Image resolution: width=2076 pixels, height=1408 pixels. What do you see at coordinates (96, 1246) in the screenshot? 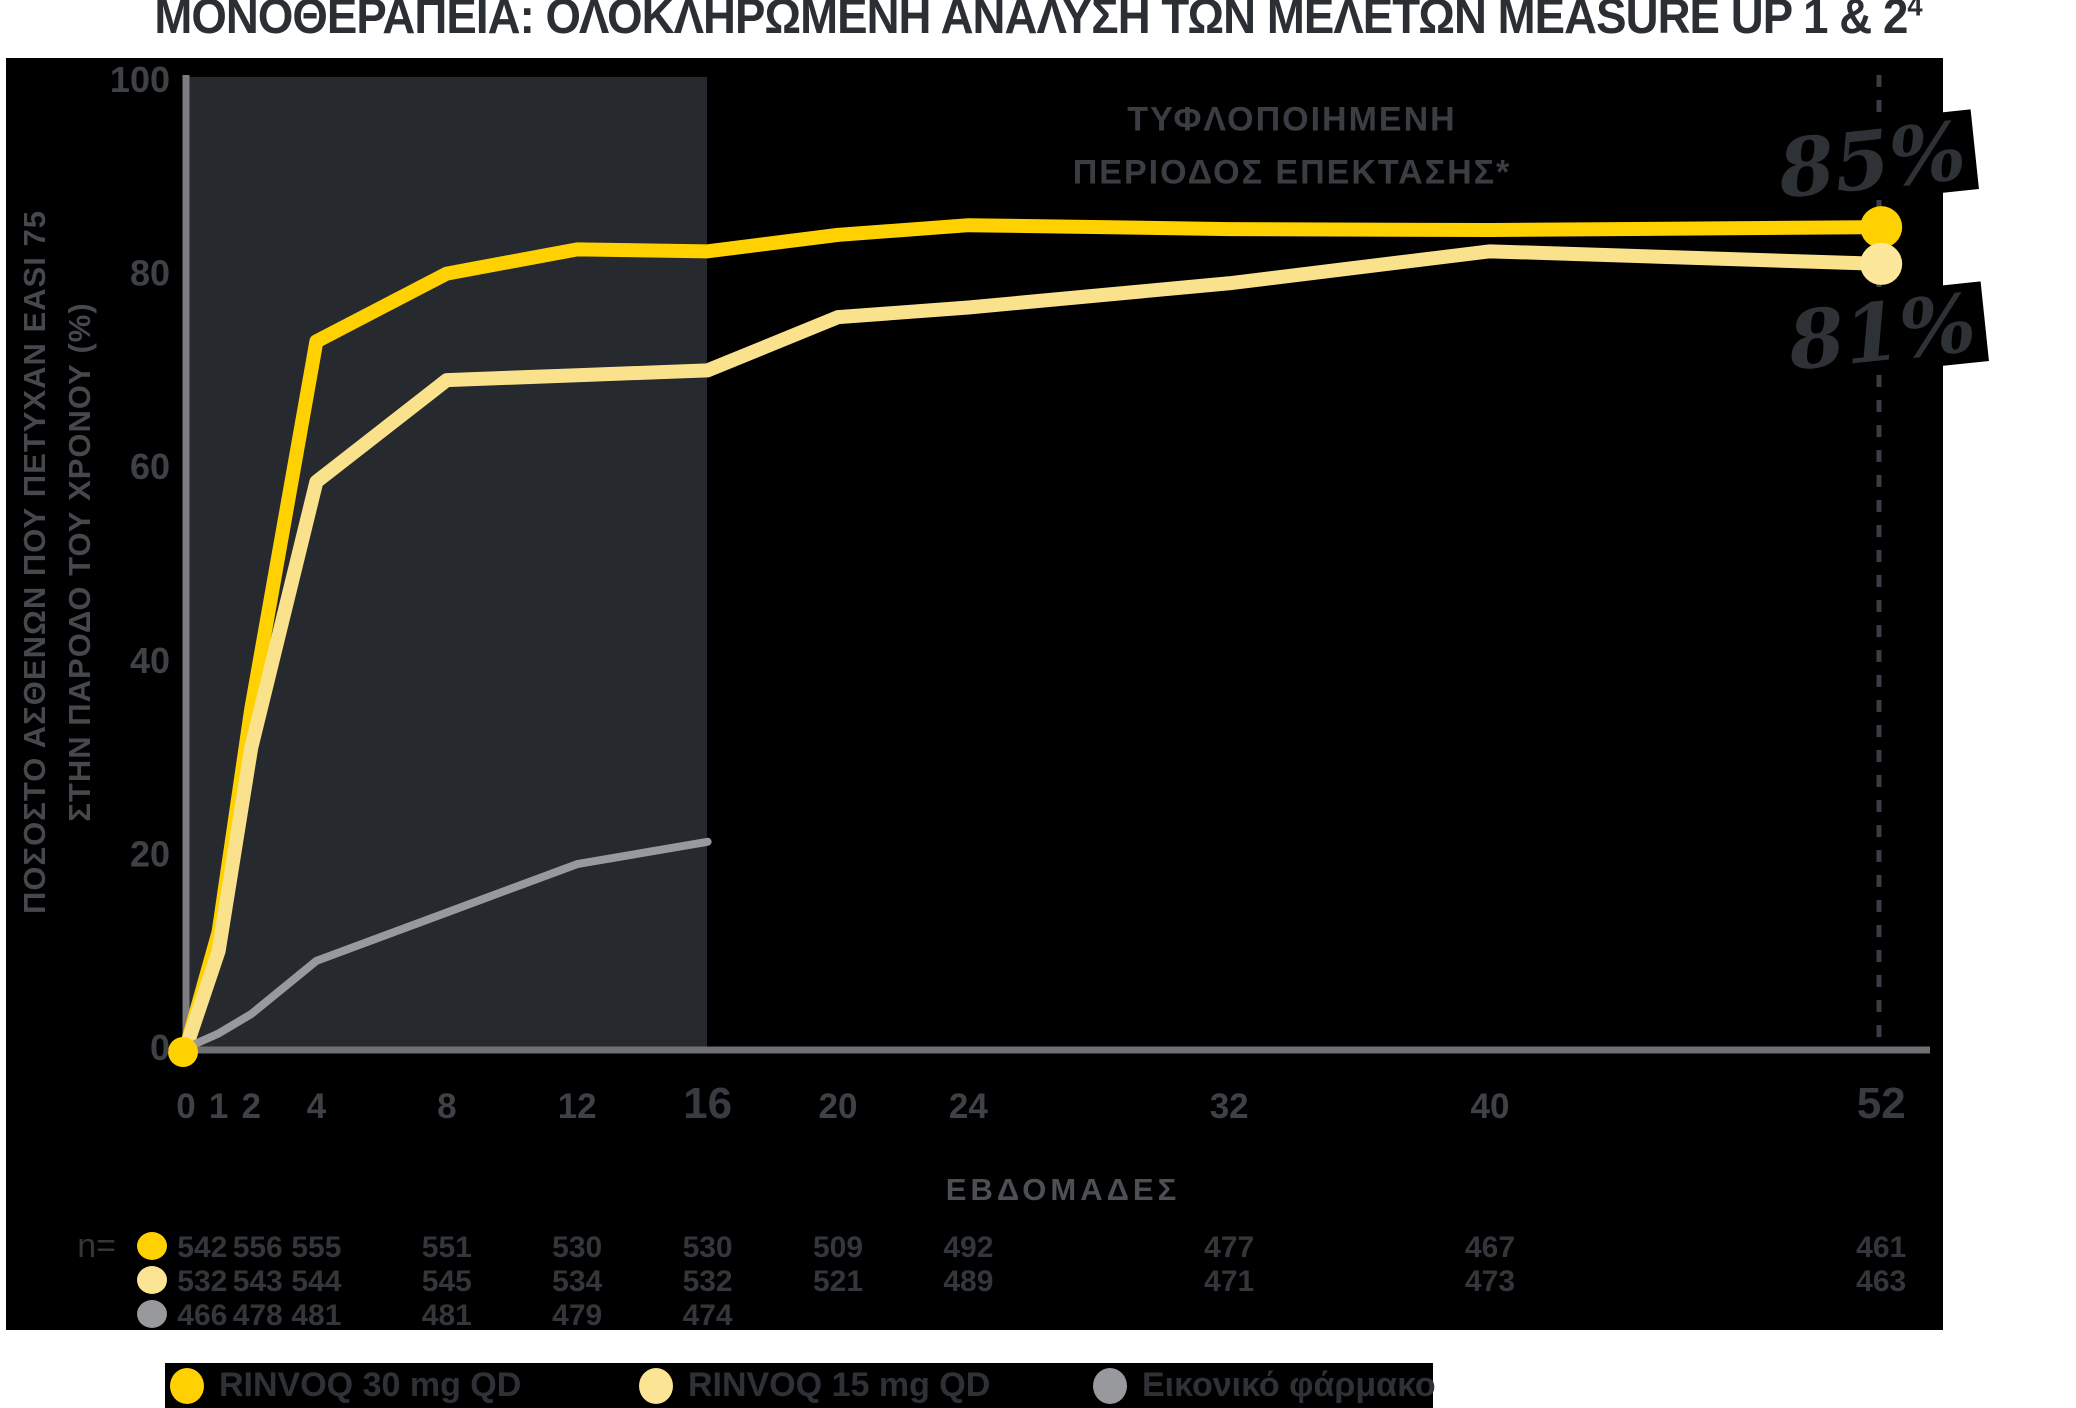
I see `n-row-label: n=` at bounding box center [96, 1246].